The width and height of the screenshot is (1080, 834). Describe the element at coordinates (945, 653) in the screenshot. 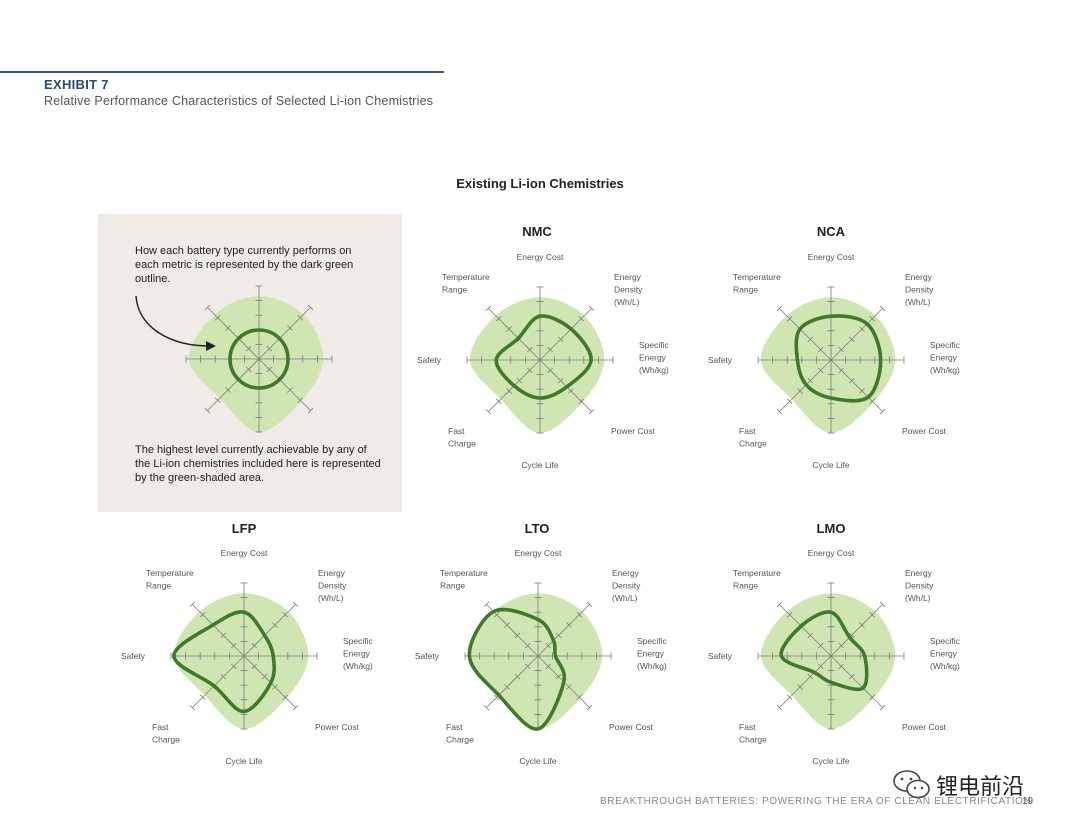

I see `radar-lmo-axis-label: Specific Energy (Wh/kg)` at that location.